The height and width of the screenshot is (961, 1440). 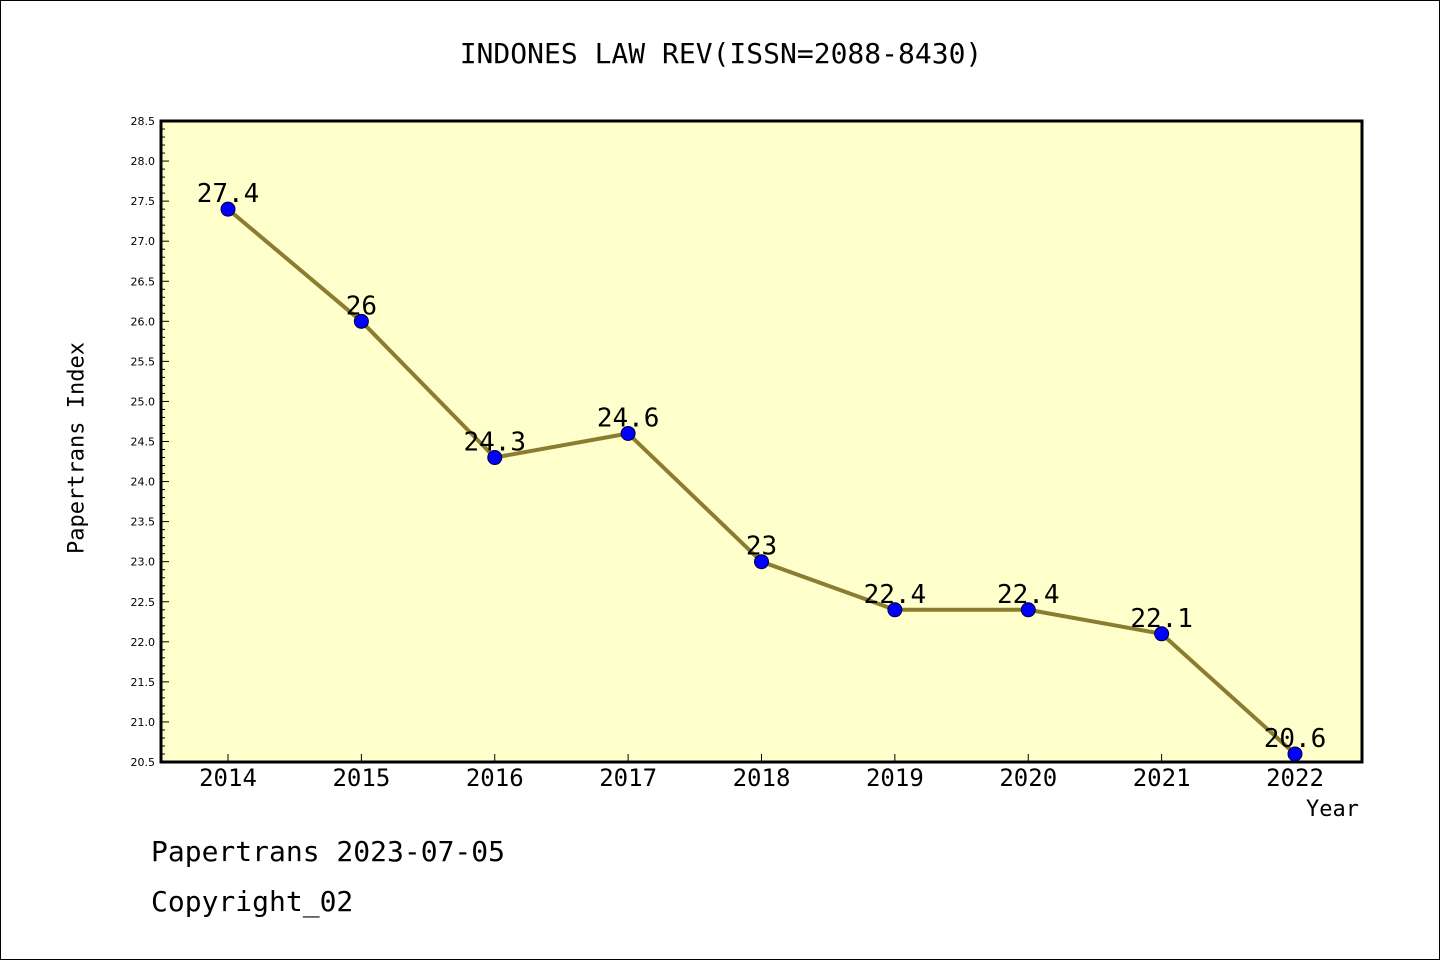 I want to click on y-tick-label: 22.0, so click(x=143, y=642).